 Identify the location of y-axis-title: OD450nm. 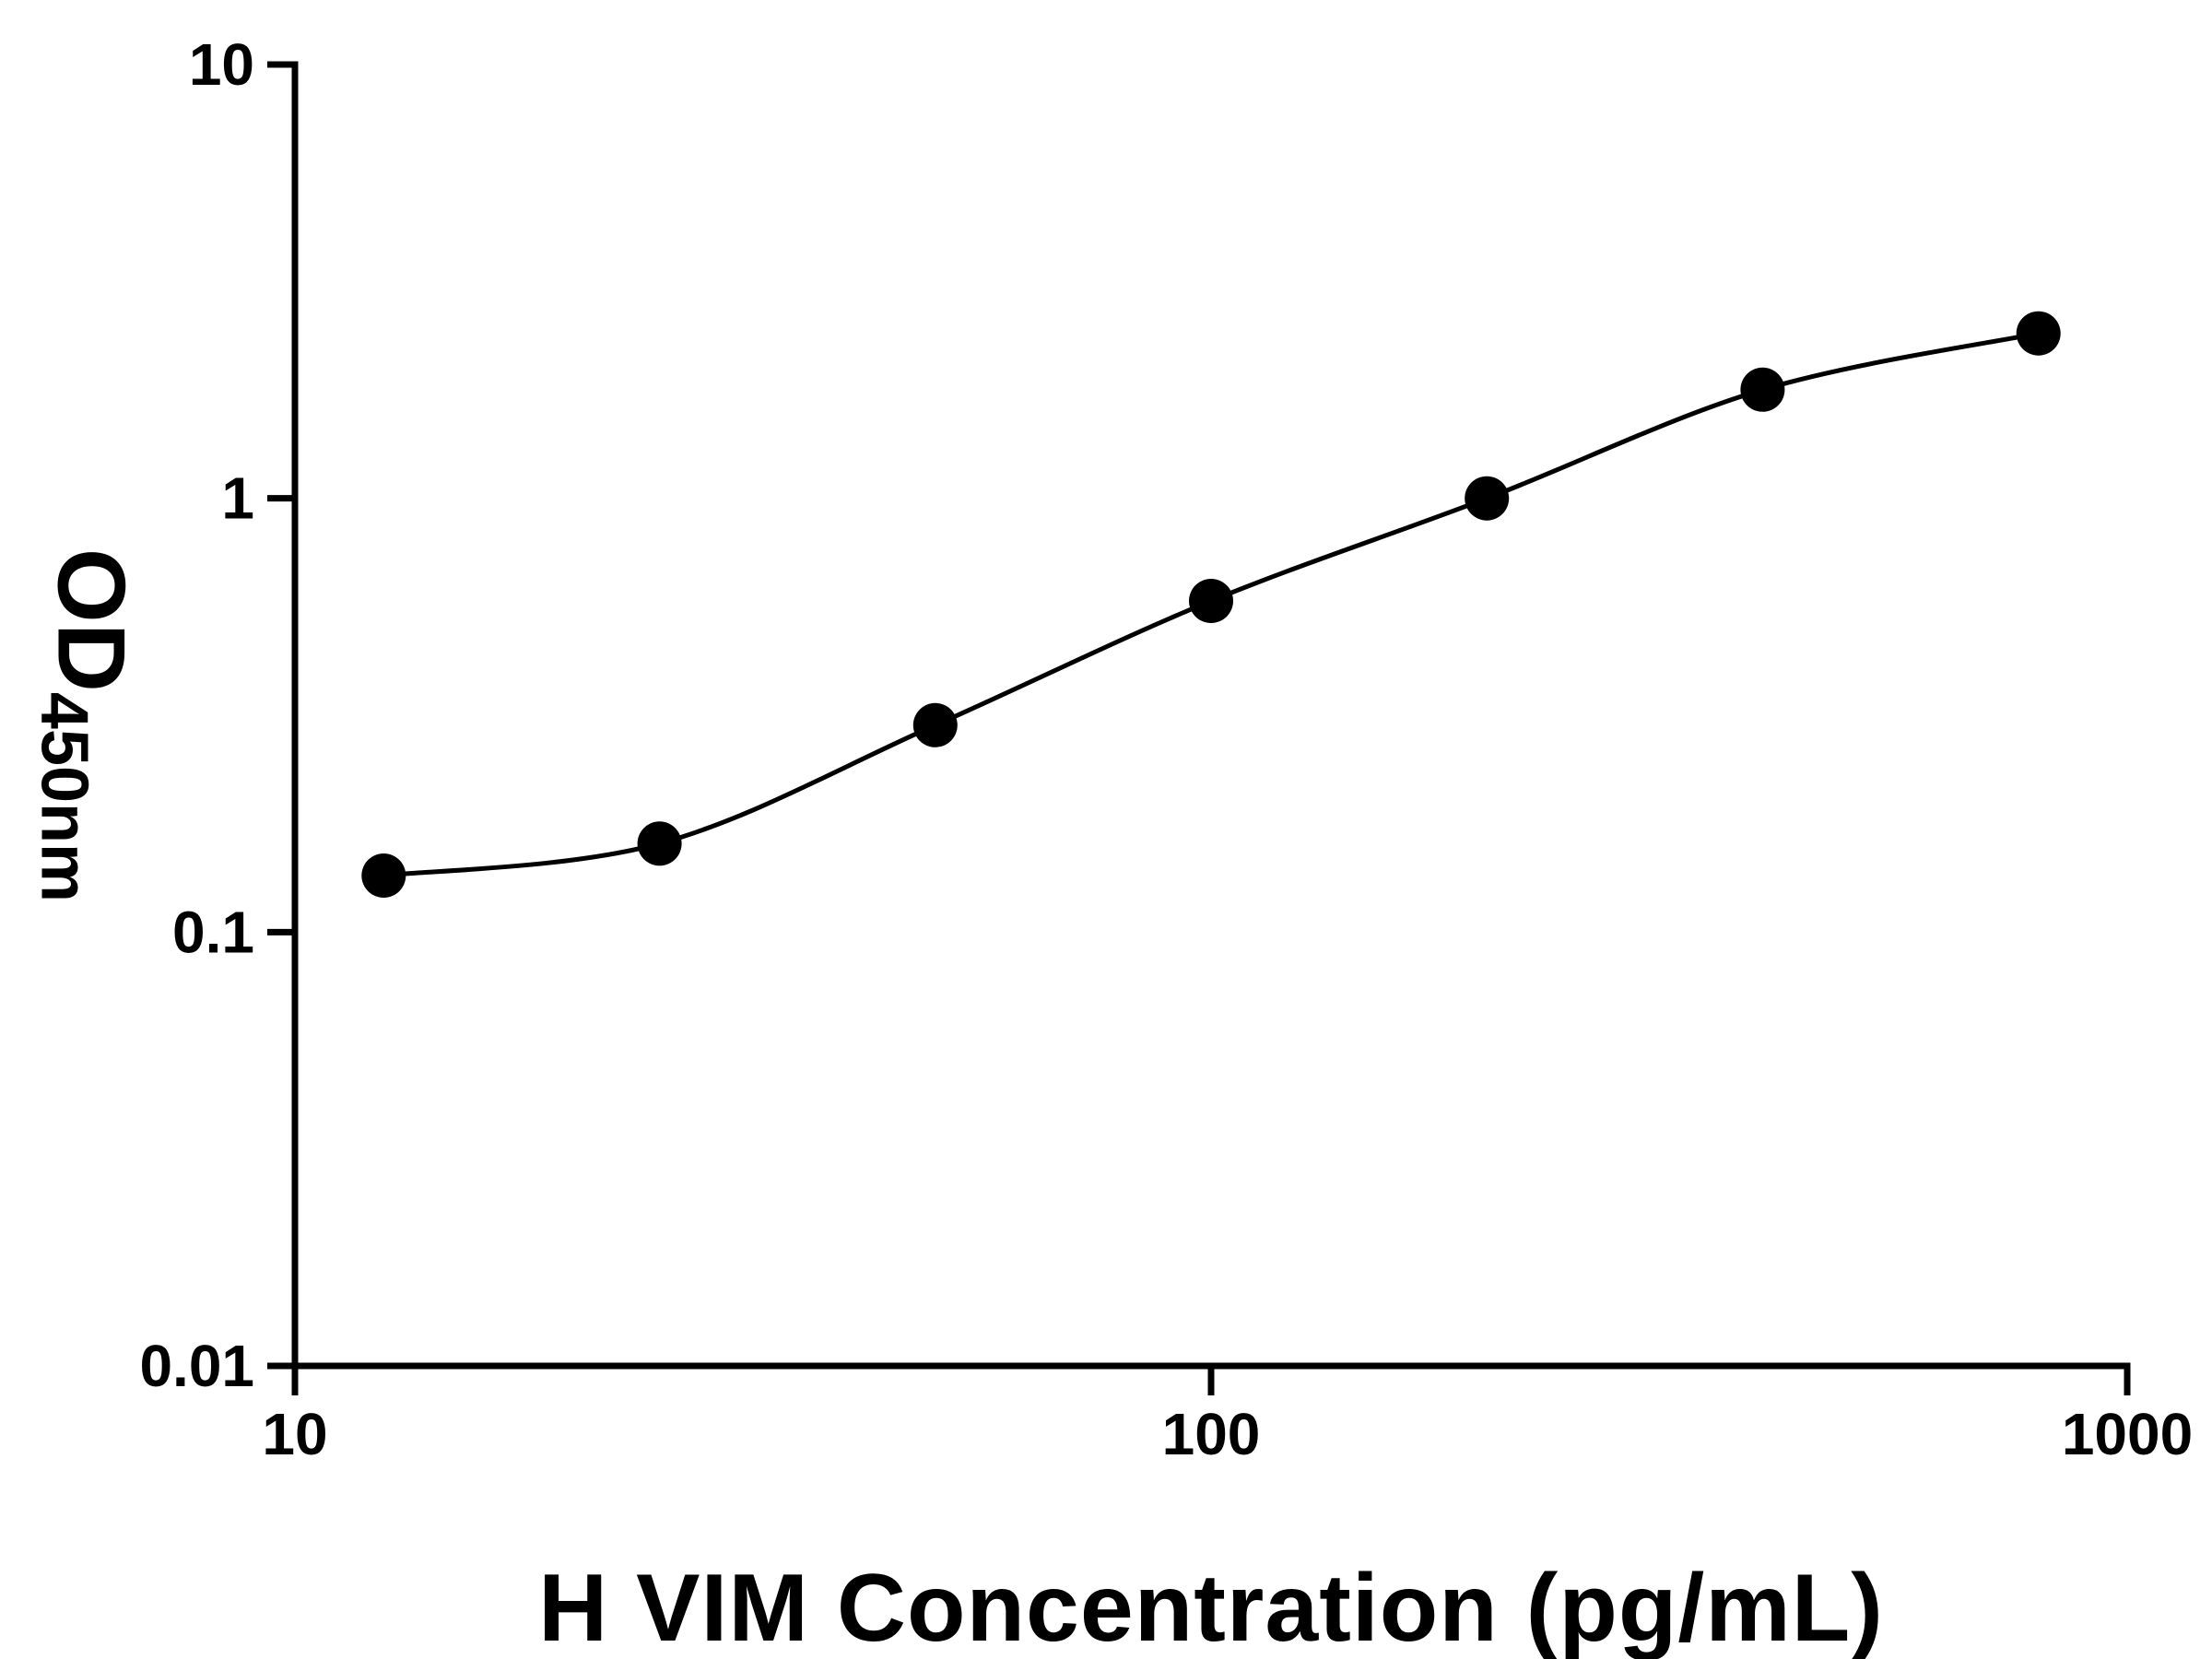
(86, 725).